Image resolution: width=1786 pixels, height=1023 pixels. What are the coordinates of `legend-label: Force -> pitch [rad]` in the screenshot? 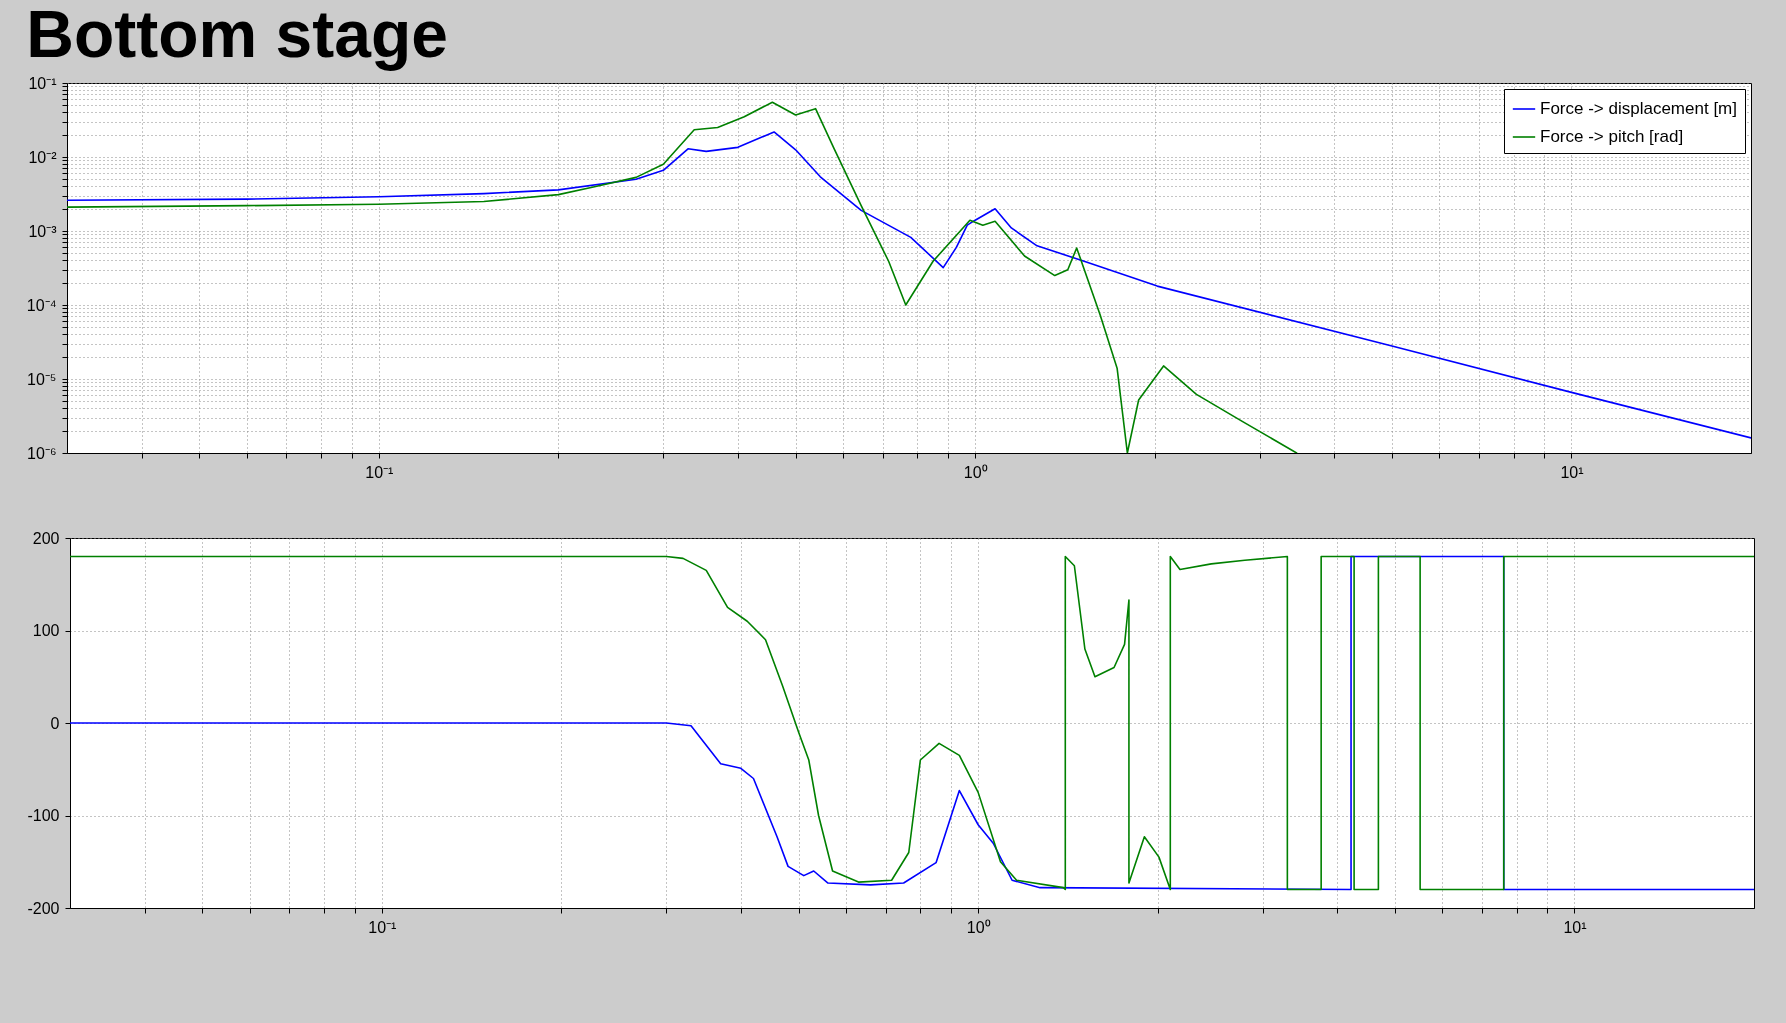 It's located at (1612, 136).